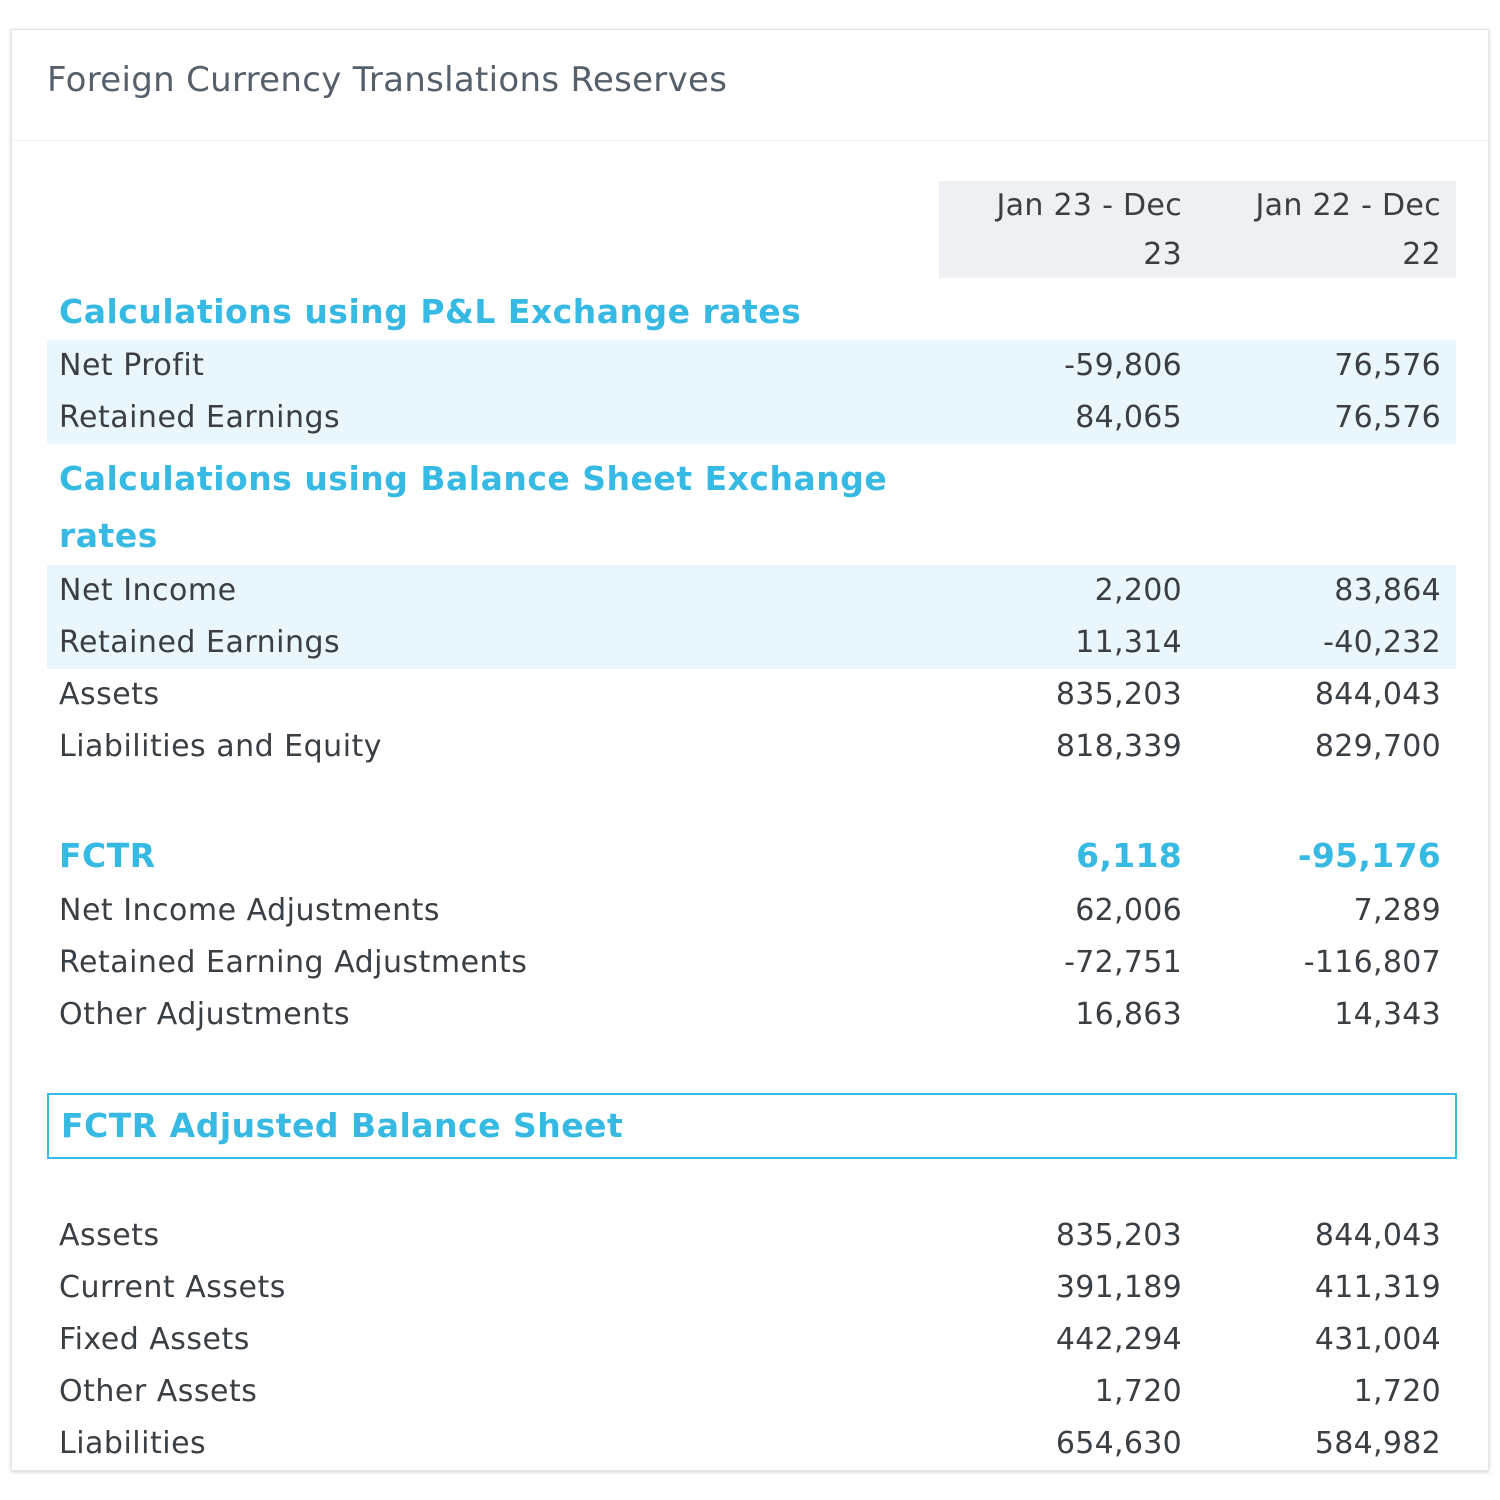 The width and height of the screenshot is (1500, 1500). I want to click on fctr-total-row: FCTR 6,118 -95,176, so click(751, 856).